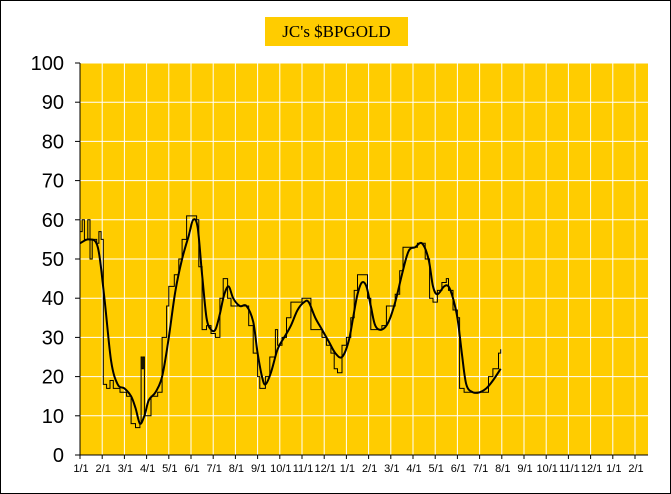  Describe the element at coordinates (53, 103) in the screenshot. I see `y-tick-label: 90` at that location.